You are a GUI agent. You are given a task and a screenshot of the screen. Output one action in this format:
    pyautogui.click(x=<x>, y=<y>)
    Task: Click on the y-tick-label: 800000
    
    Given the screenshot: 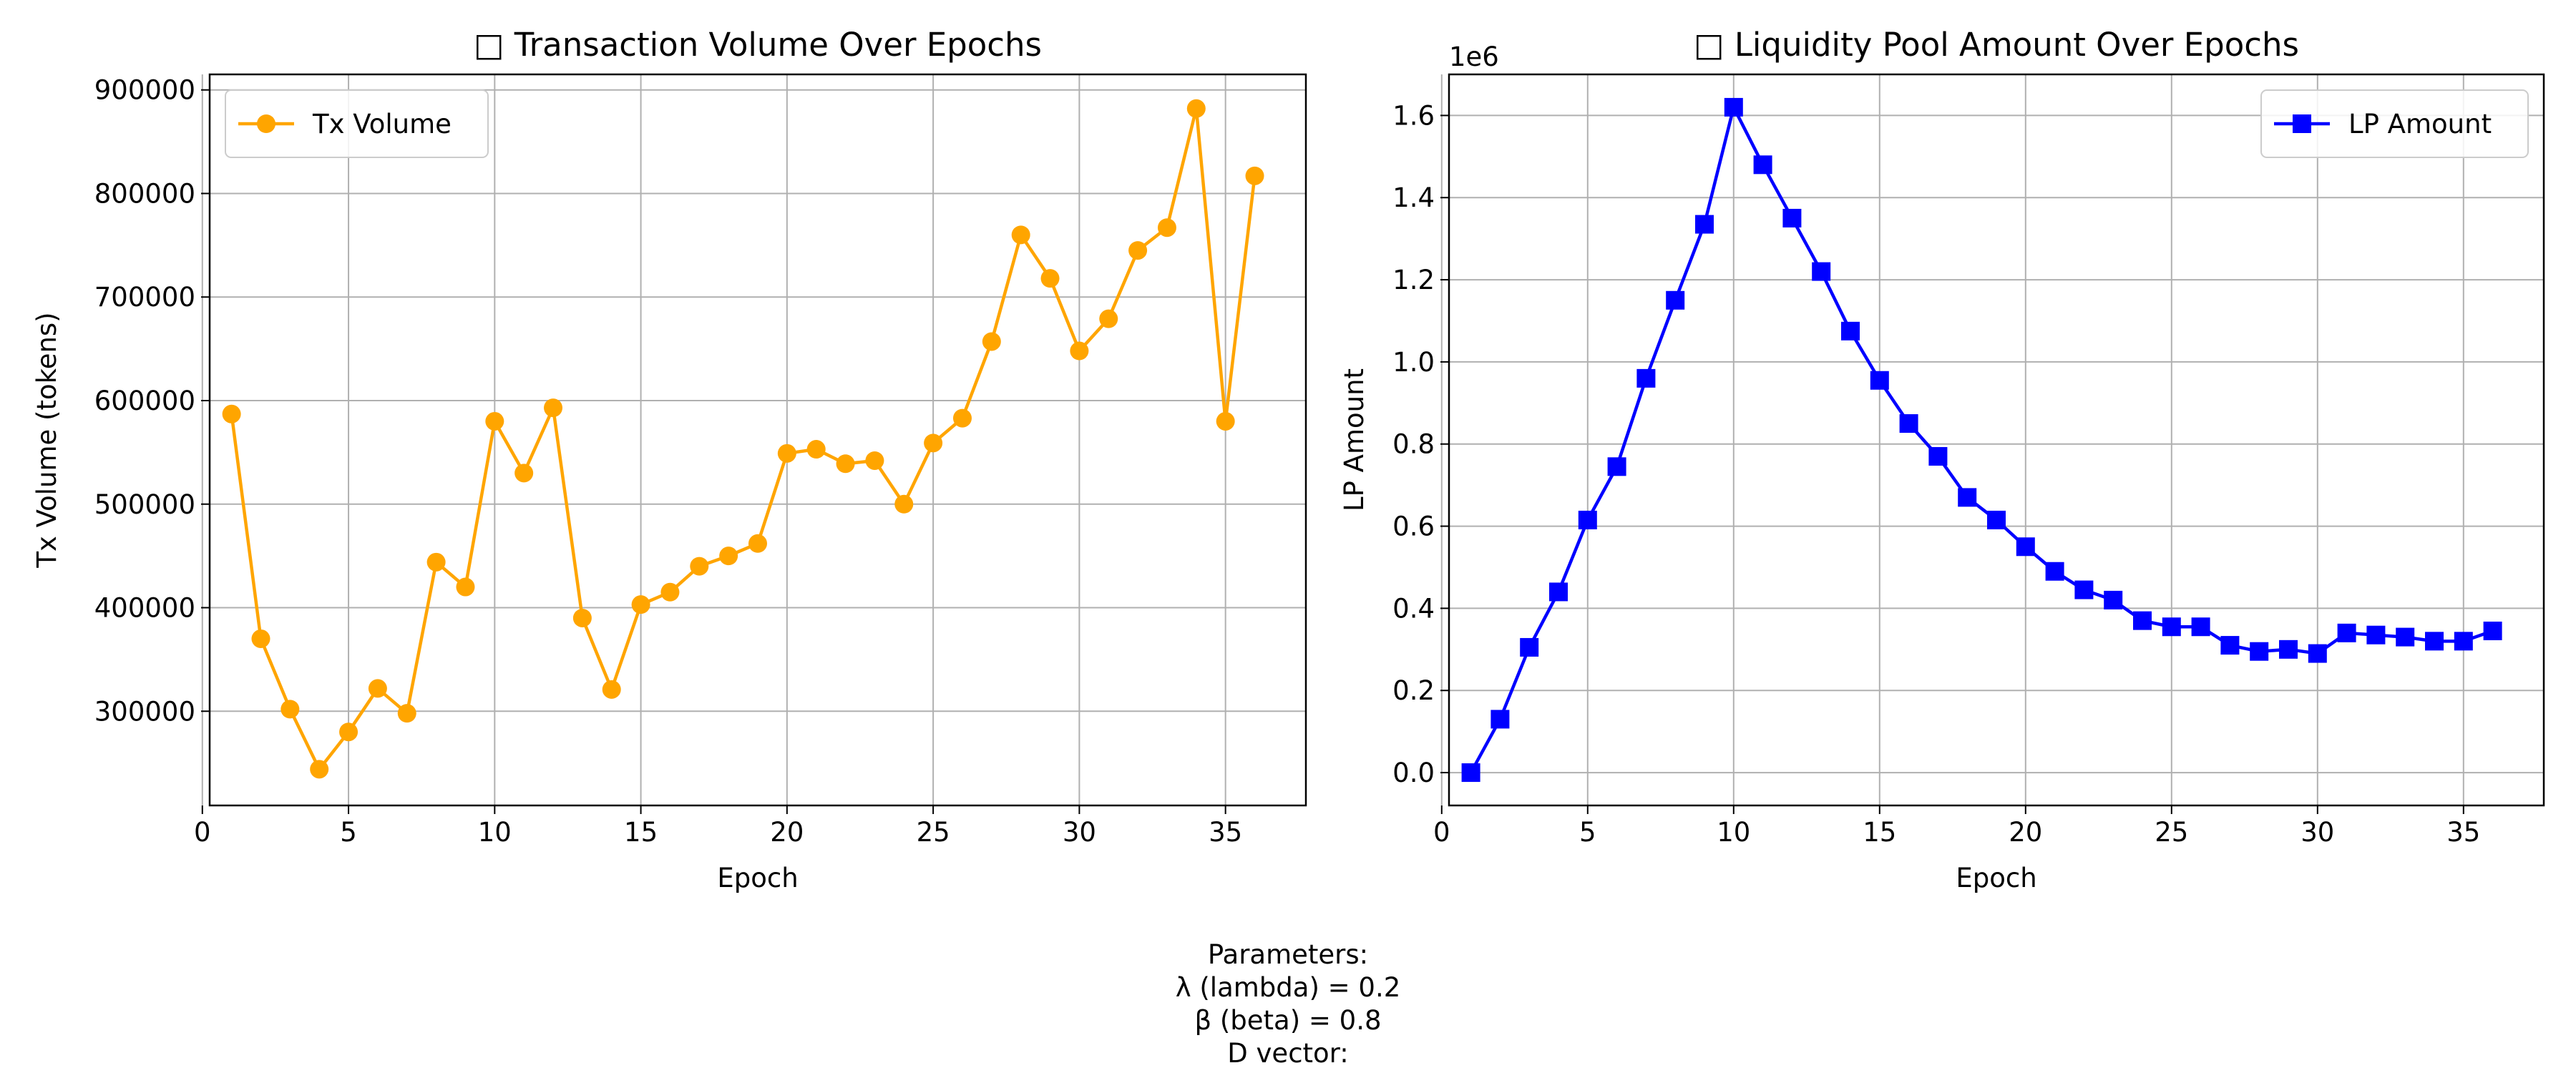 What is the action you would take?
    pyautogui.click(x=144, y=194)
    